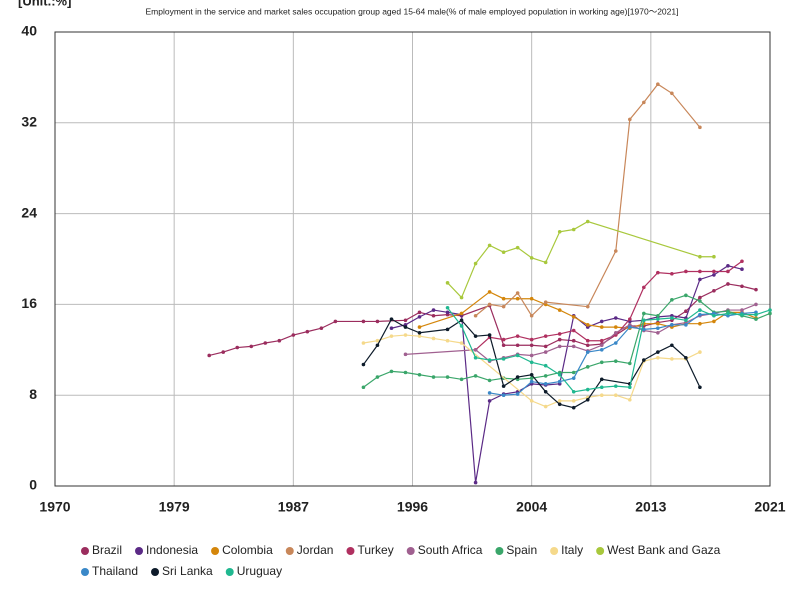 This screenshot has height=600, width=800. What do you see at coordinates (650, 507) in the screenshot?
I see `x-tick-label: 2013` at bounding box center [650, 507].